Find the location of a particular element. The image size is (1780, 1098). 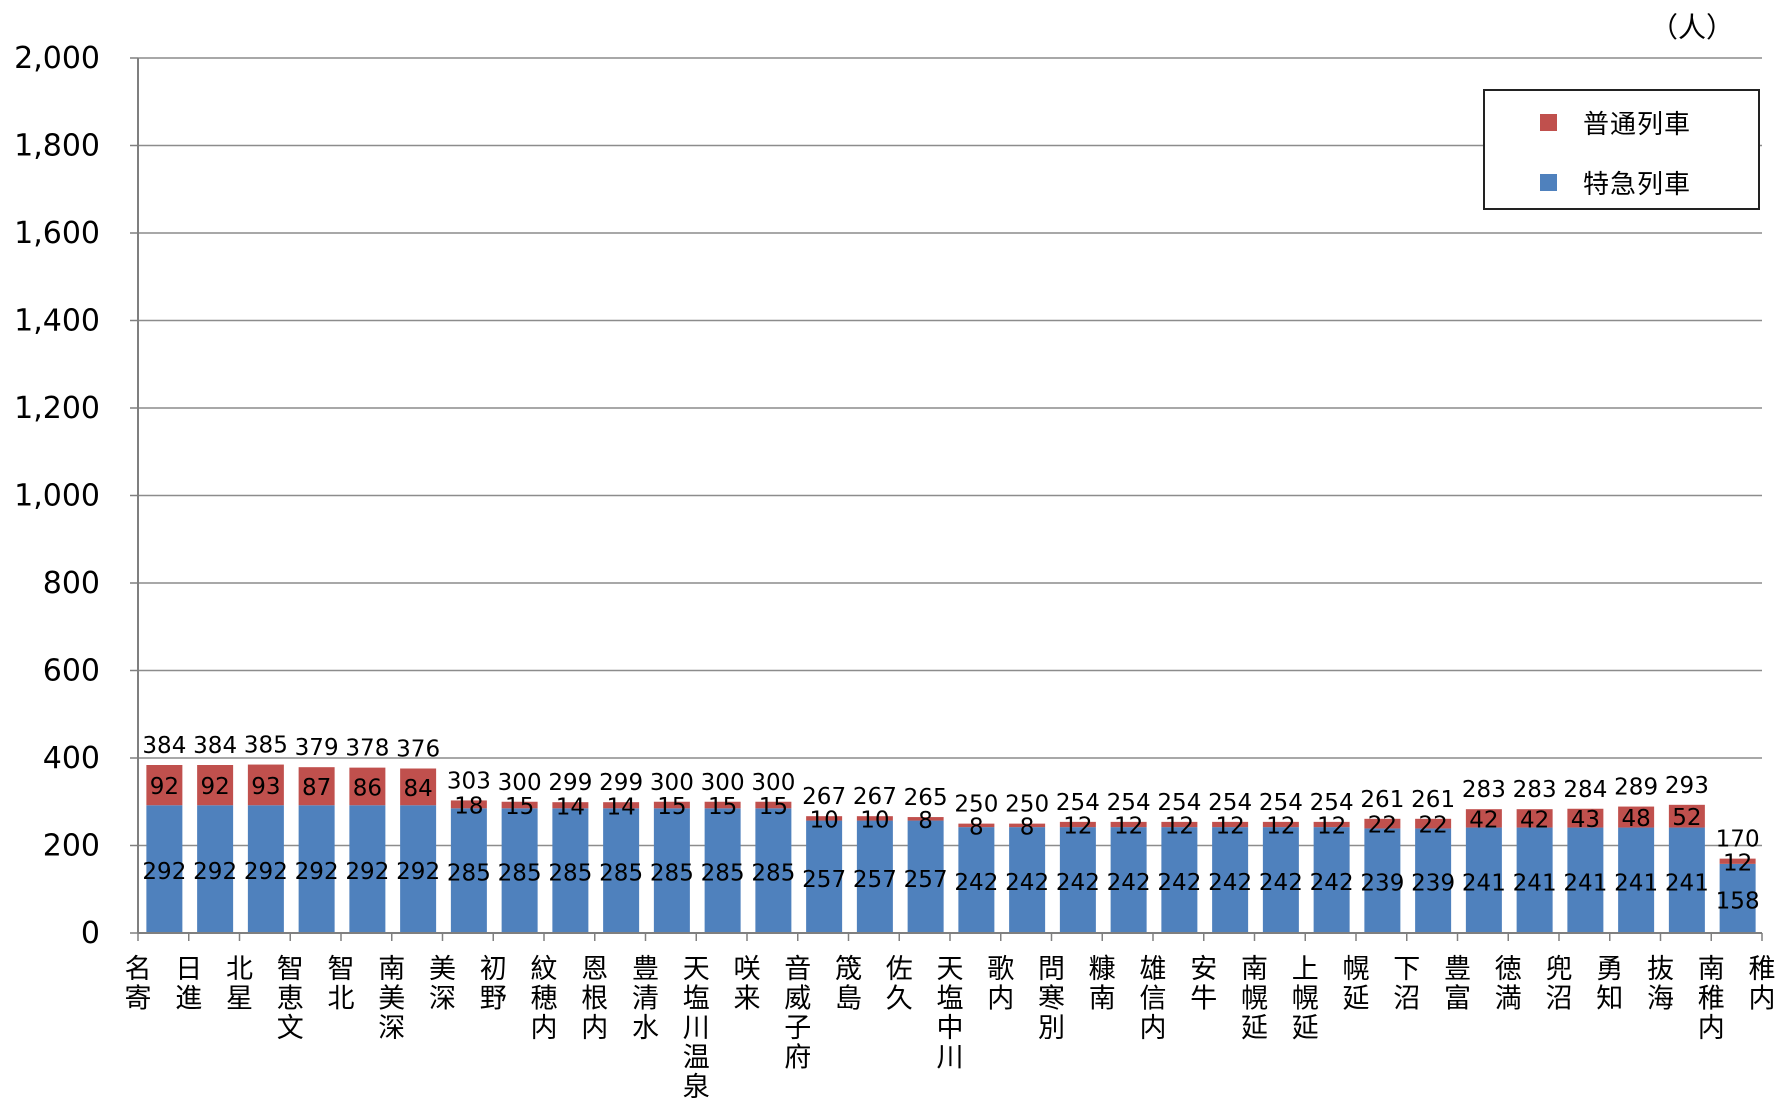

x-category-label: 美深 is located at coordinates (442, 984).